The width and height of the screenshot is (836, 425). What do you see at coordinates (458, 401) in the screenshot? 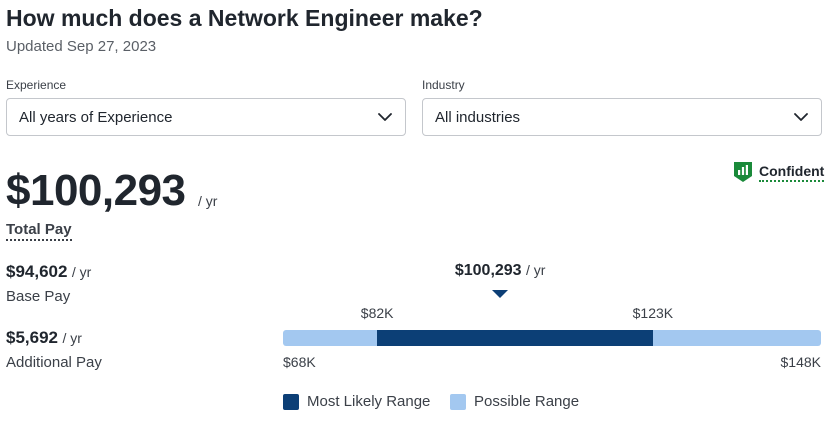
I see `possible-swatch` at bounding box center [458, 401].